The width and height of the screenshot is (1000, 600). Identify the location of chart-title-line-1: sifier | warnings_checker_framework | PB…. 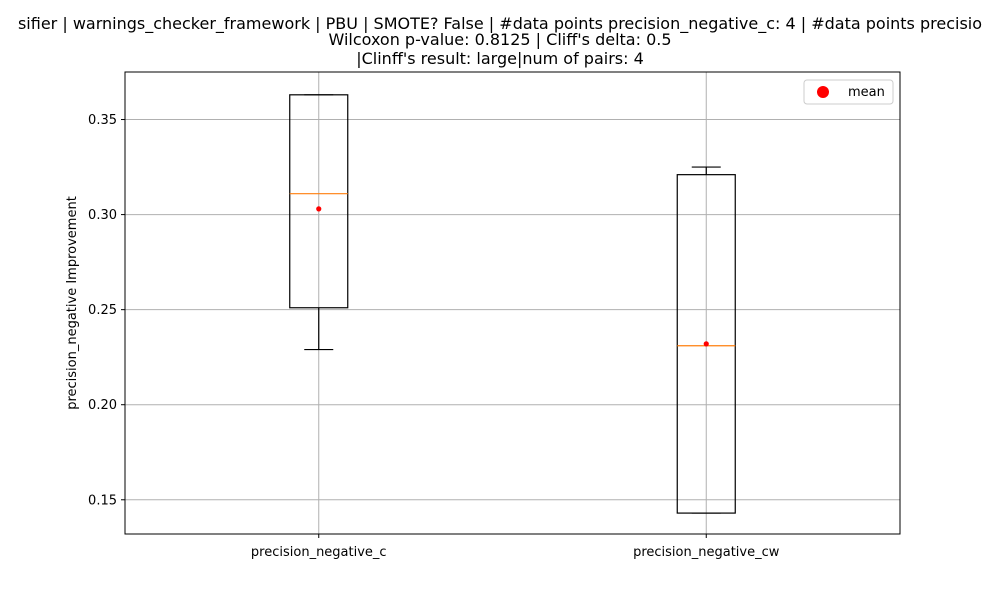
(500, 23).